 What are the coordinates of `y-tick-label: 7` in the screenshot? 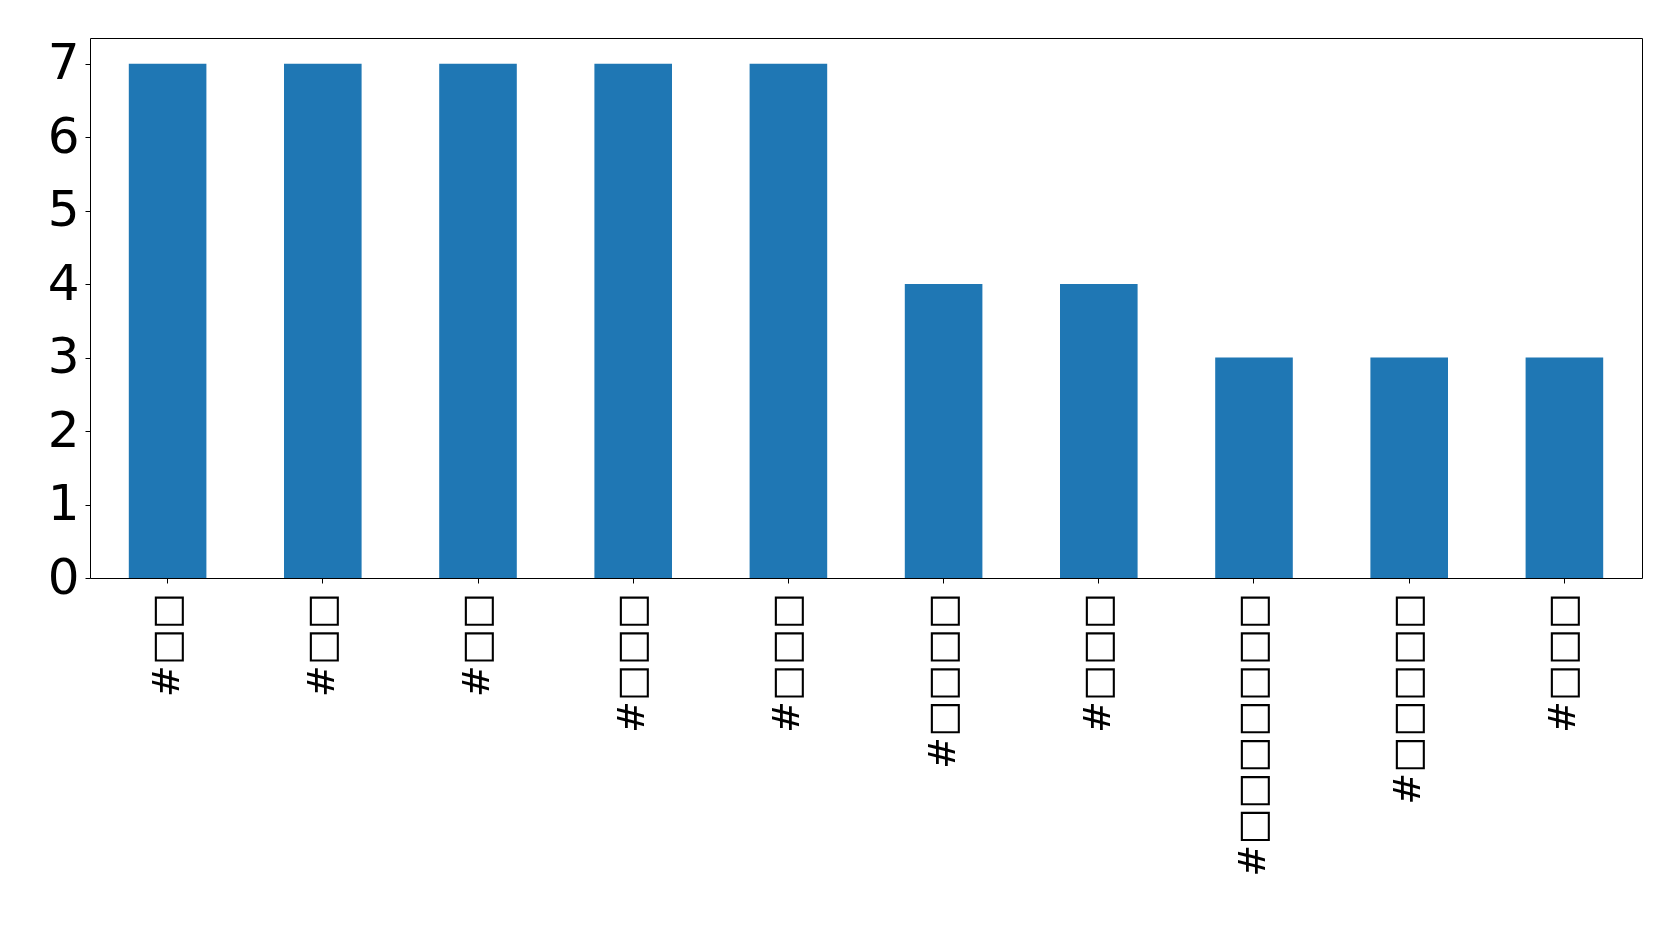 It's located at (63, 62).